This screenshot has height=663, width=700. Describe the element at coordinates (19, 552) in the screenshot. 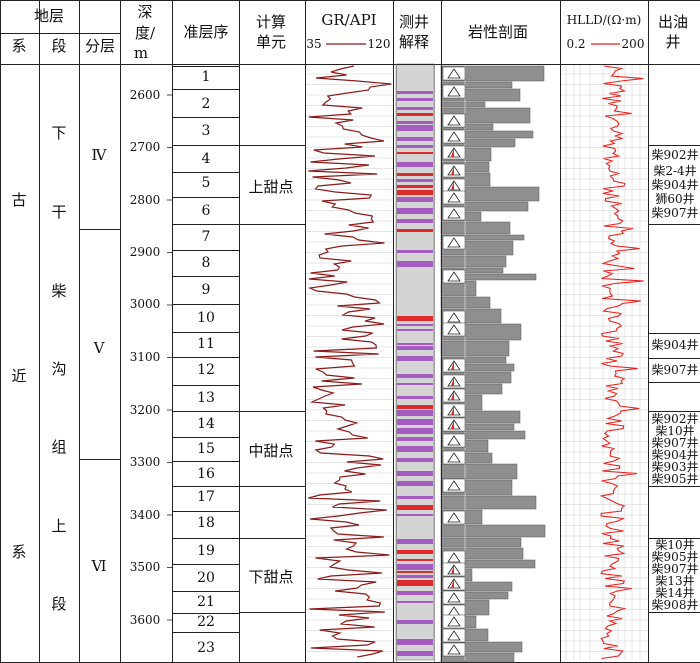

I see `system-char: 系` at that location.